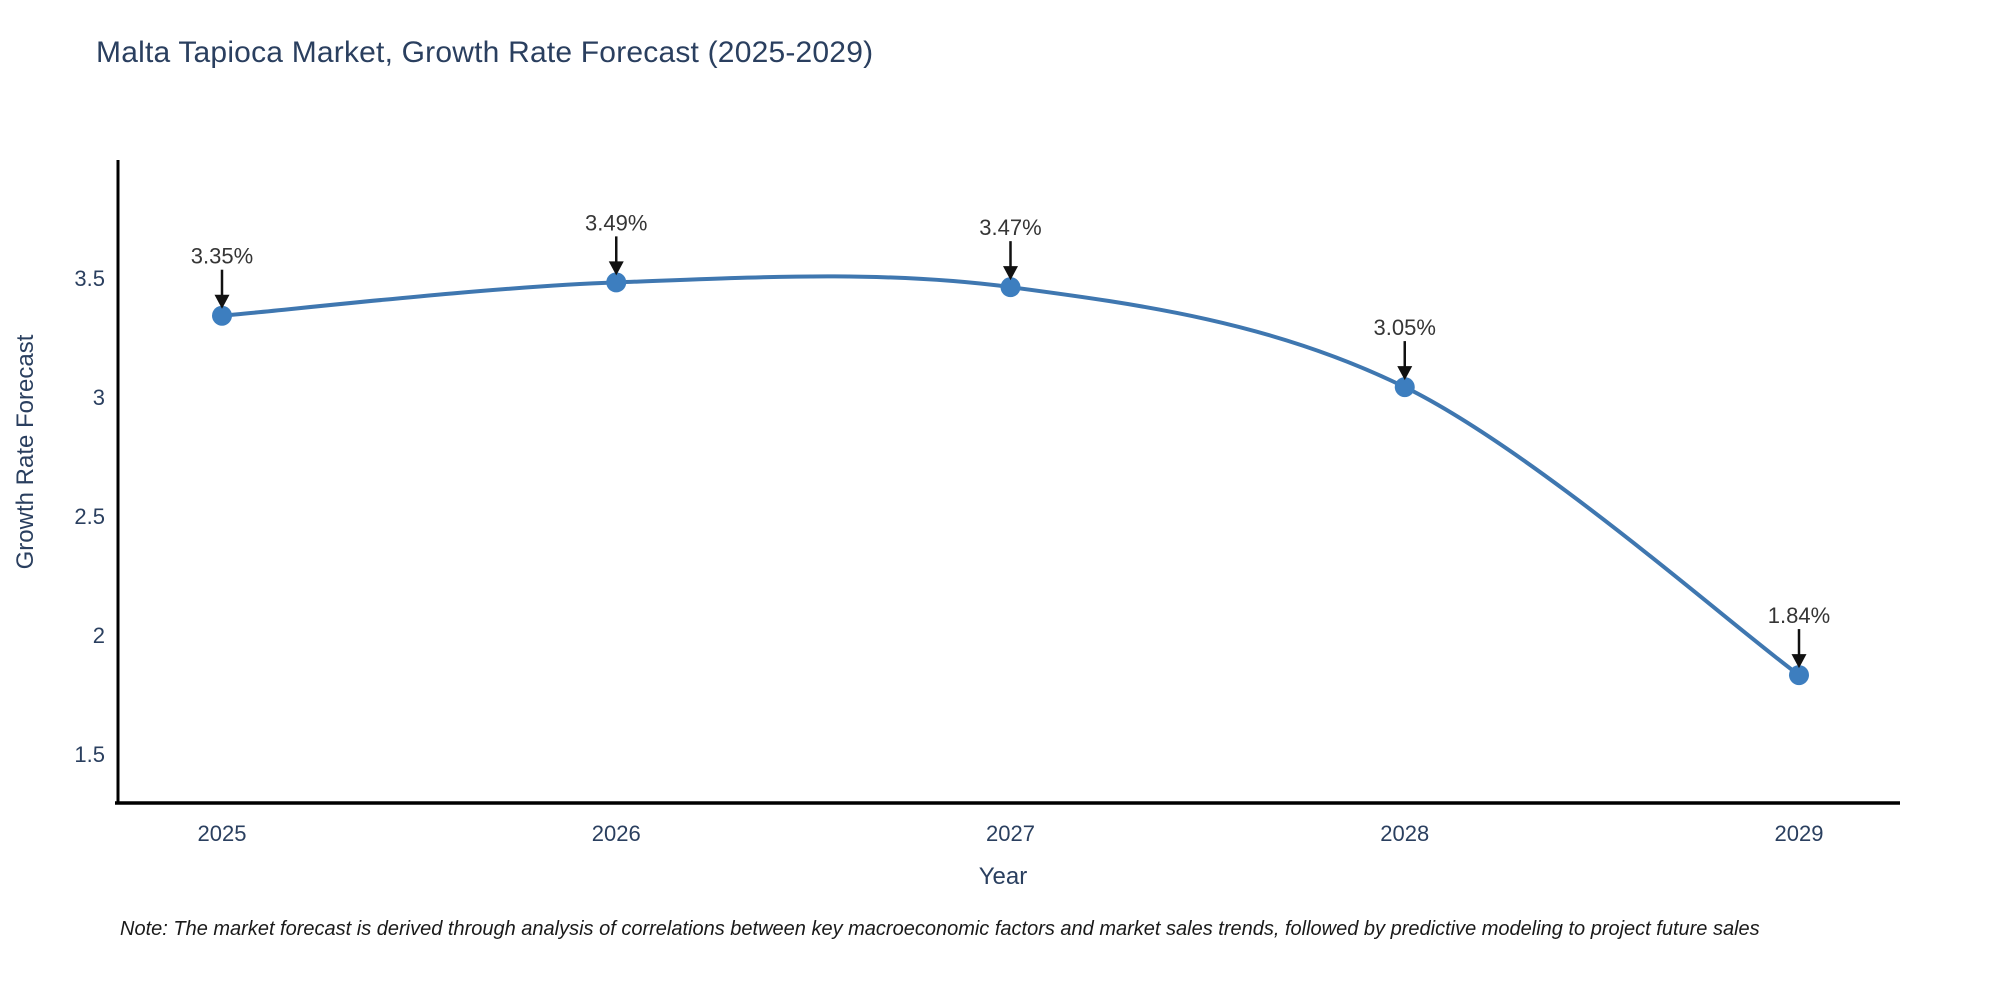  Describe the element at coordinates (222, 256) in the screenshot. I see `annotation-label: 3.35%` at that location.